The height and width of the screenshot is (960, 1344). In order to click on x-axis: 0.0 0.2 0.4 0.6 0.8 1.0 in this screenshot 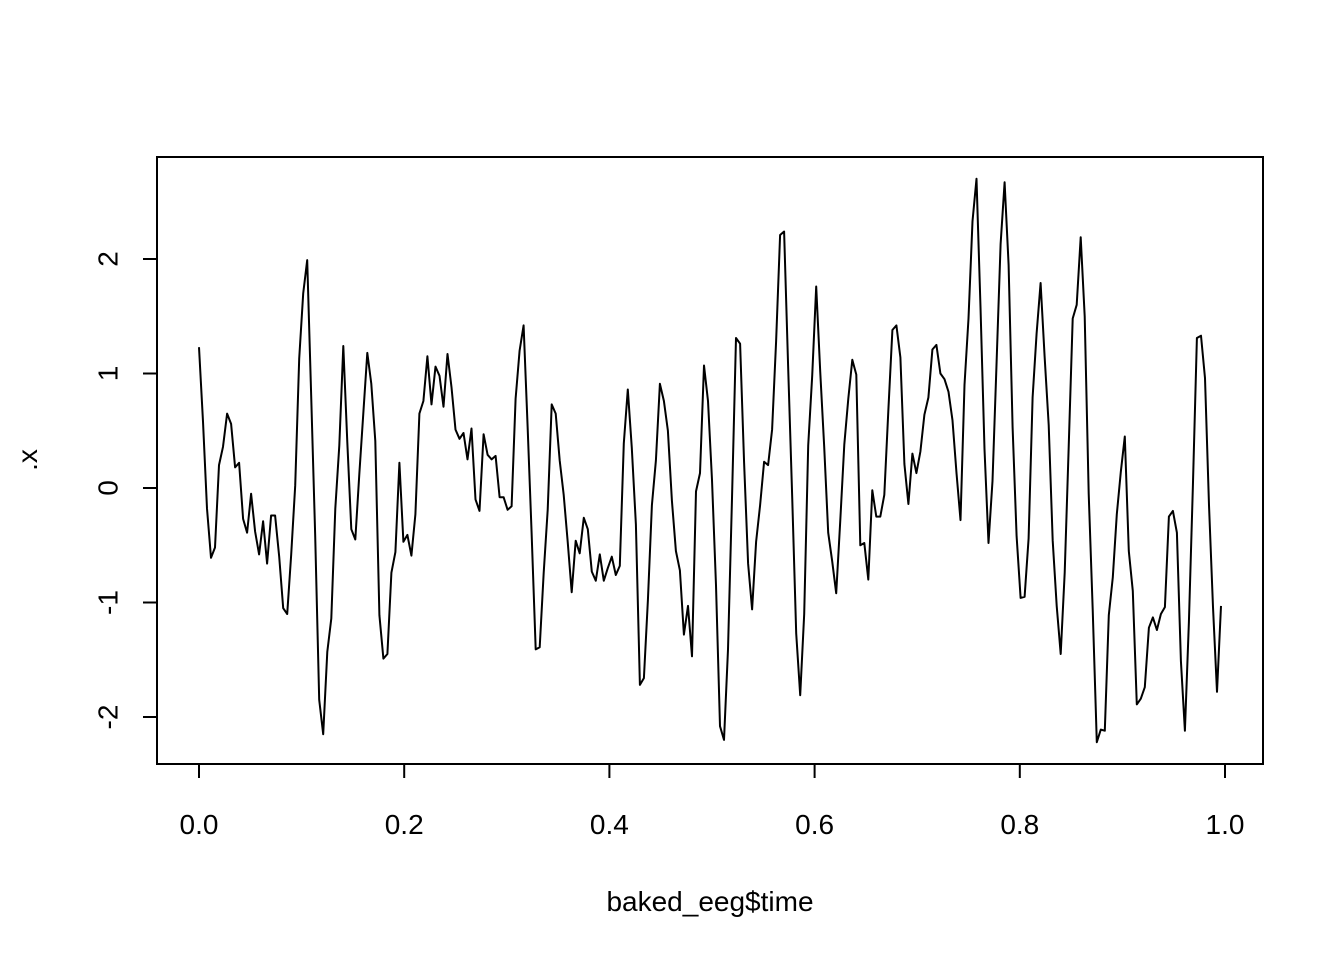, I will do `click(712, 801)`.